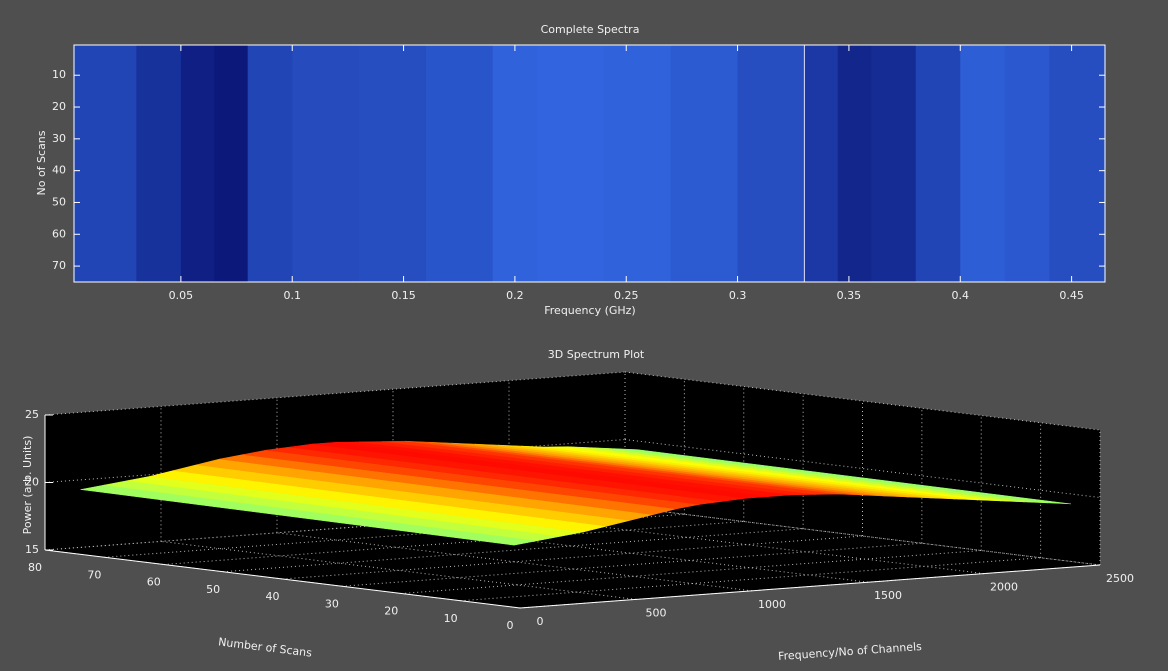 This screenshot has height=671, width=1168. I want to click on plot-area, so click(572, 557).